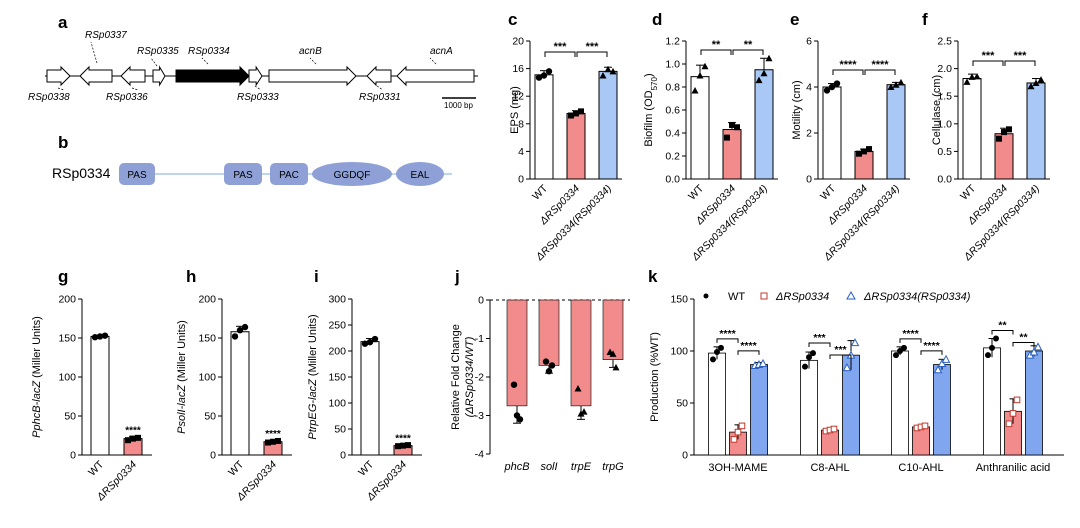 This screenshot has width=1080, height=528. Describe the element at coordinates (657, 19) in the screenshot. I see `panel-letter-d: d` at that location.